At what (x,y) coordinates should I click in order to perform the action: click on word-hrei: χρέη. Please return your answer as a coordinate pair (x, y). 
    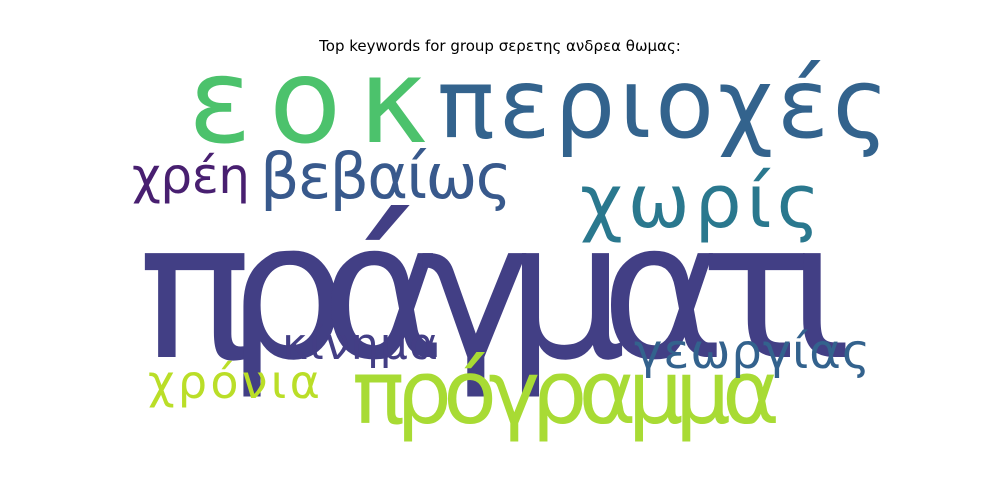
    Looking at the image, I should click on (191, 176).